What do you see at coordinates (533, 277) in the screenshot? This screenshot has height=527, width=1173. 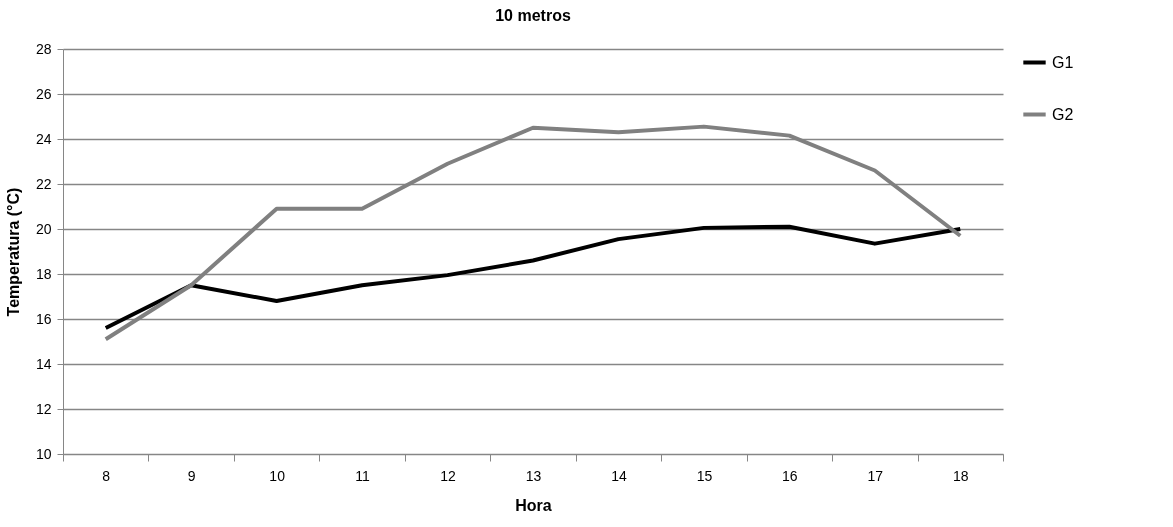 I see `line-series` at bounding box center [533, 277].